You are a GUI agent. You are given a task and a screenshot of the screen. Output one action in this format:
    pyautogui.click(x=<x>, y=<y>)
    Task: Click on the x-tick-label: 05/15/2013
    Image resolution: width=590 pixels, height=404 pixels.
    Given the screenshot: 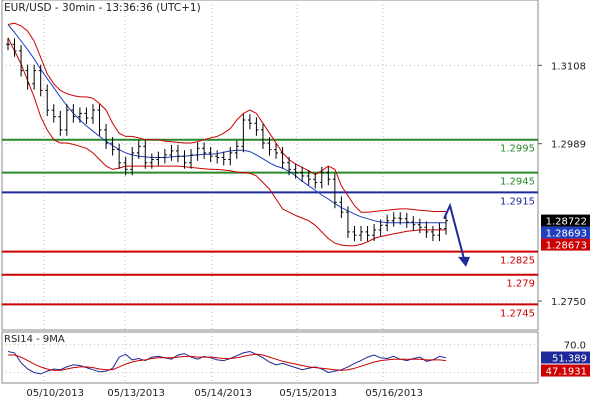 What is the action you would take?
    pyautogui.click(x=308, y=393)
    